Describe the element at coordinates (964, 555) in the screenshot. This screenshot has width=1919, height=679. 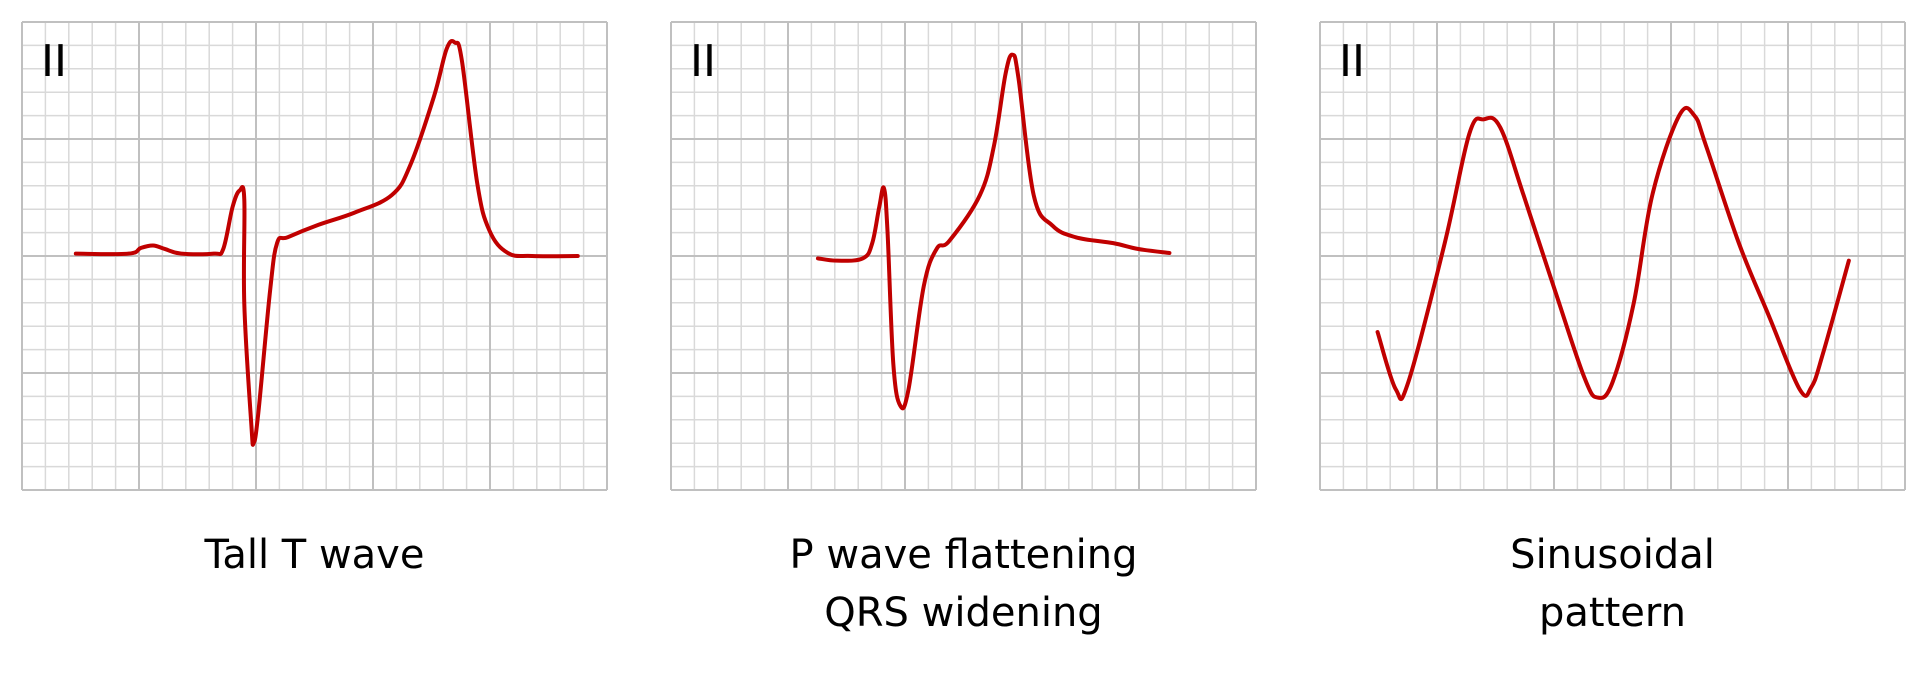
I see `caption-line-1: P wave flattening` at that location.